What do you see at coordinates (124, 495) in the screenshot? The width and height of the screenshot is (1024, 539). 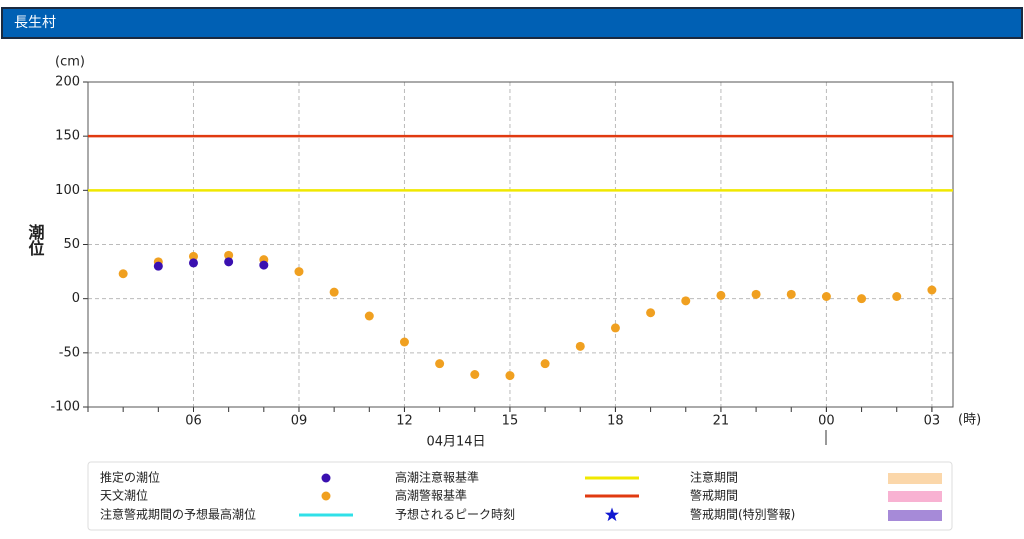 I see `legend-label: 天文潮位` at bounding box center [124, 495].